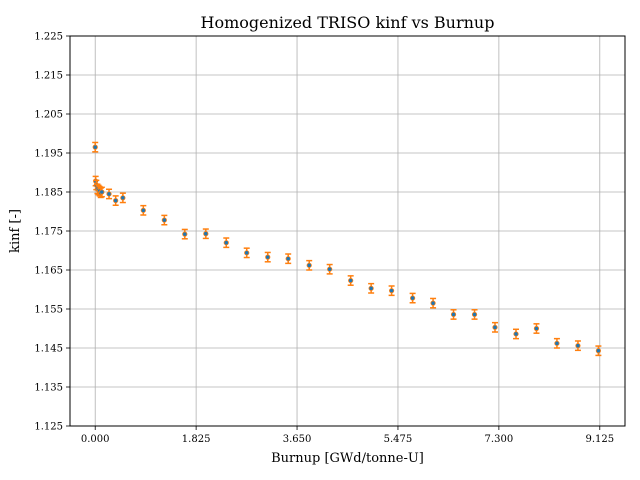 This screenshot has width=640, height=480. Describe the element at coordinates (48, 349) in the screenshot. I see `y-tick-label: 1.145` at that location.